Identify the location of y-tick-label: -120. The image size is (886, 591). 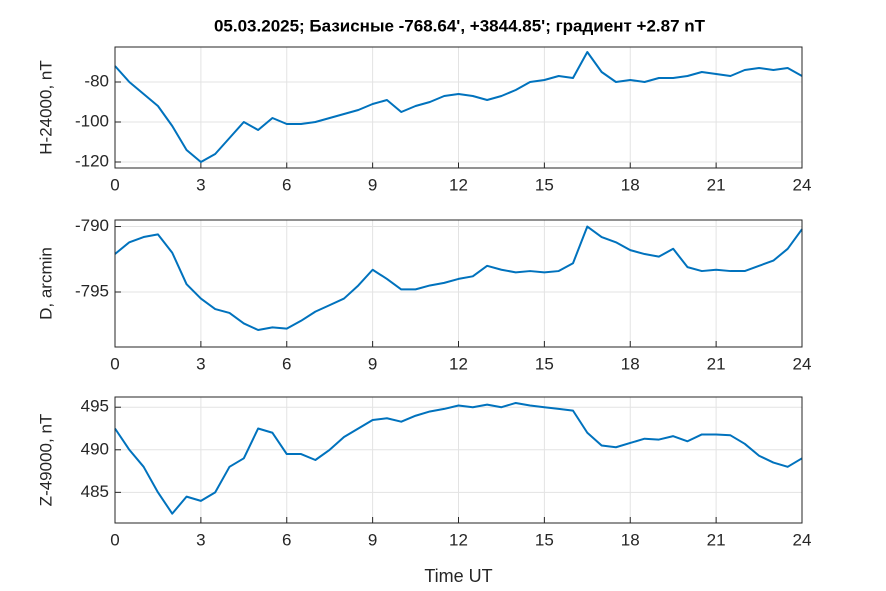
(92, 160).